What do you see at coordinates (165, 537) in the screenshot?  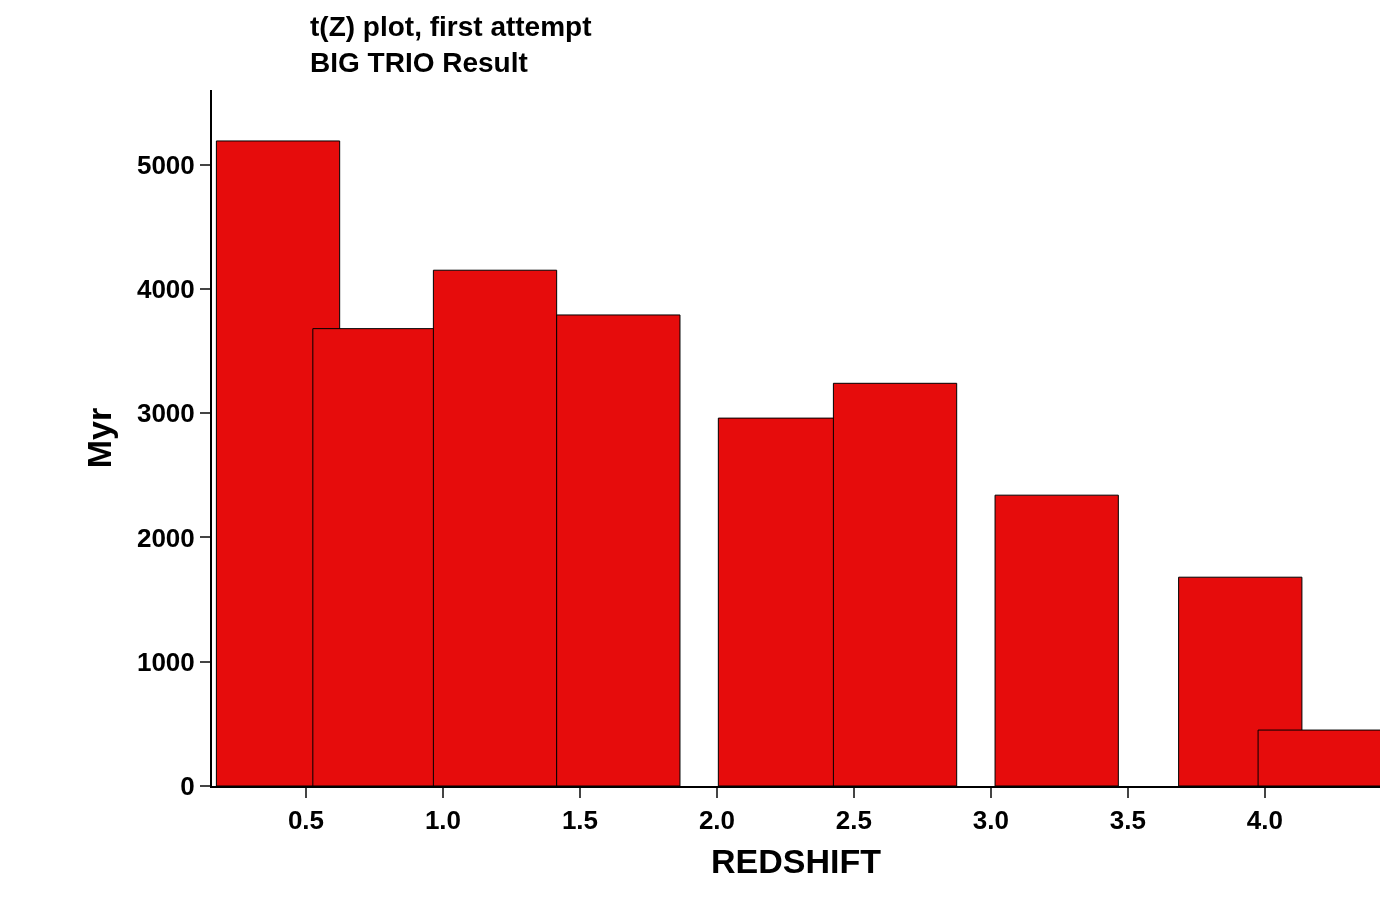 I see `y-tick-label: 2000` at bounding box center [165, 537].